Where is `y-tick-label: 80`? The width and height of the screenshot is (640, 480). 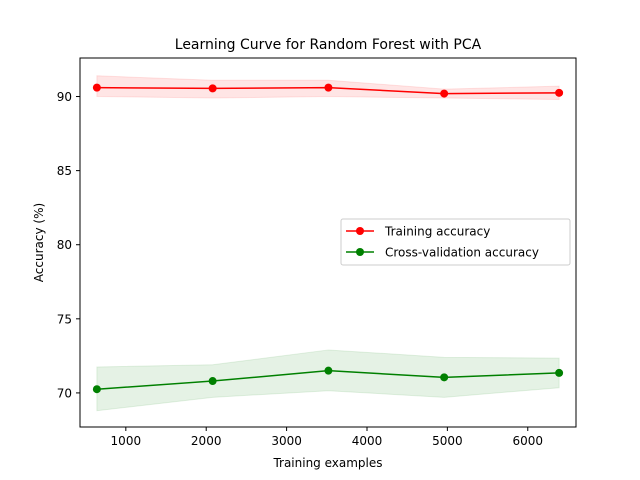 y-tick-label: 80 is located at coordinates (64, 245).